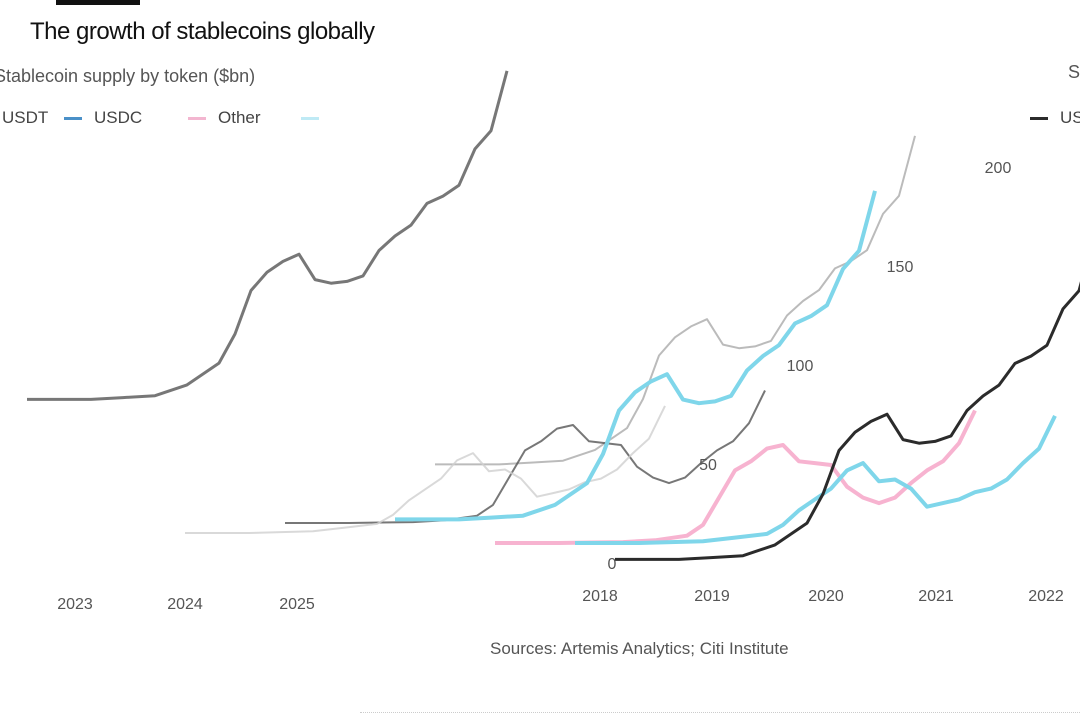 The width and height of the screenshot is (1080, 717). What do you see at coordinates (826, 596) in the screenshot?
I see `x-tick-label: 2020` at bounding box center [826, 596].